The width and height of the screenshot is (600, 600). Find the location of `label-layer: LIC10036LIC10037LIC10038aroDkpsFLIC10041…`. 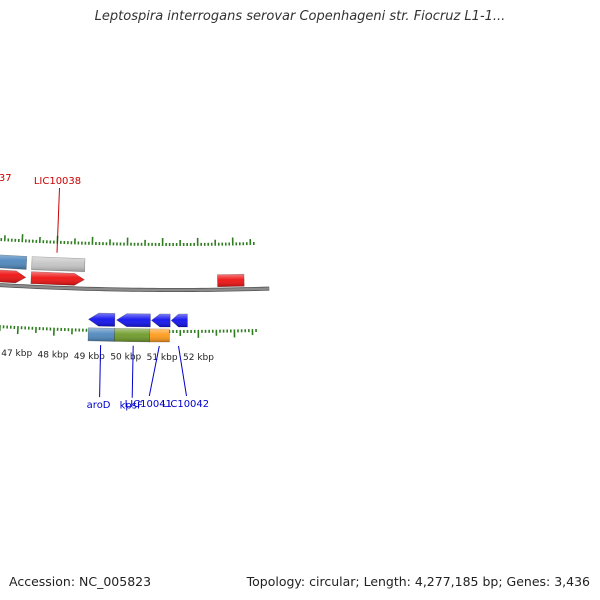

label-layer: LIC10036LIC10037LIC10038aroDkpsFLIC10041… is located at coordinates (104, 292).